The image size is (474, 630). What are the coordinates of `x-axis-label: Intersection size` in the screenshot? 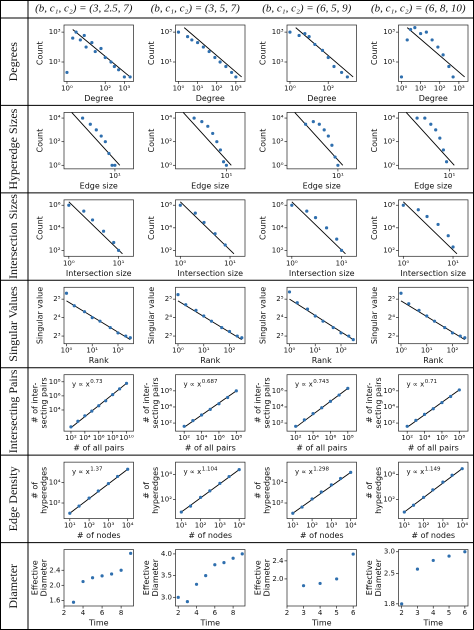 It's located at (322, 273).